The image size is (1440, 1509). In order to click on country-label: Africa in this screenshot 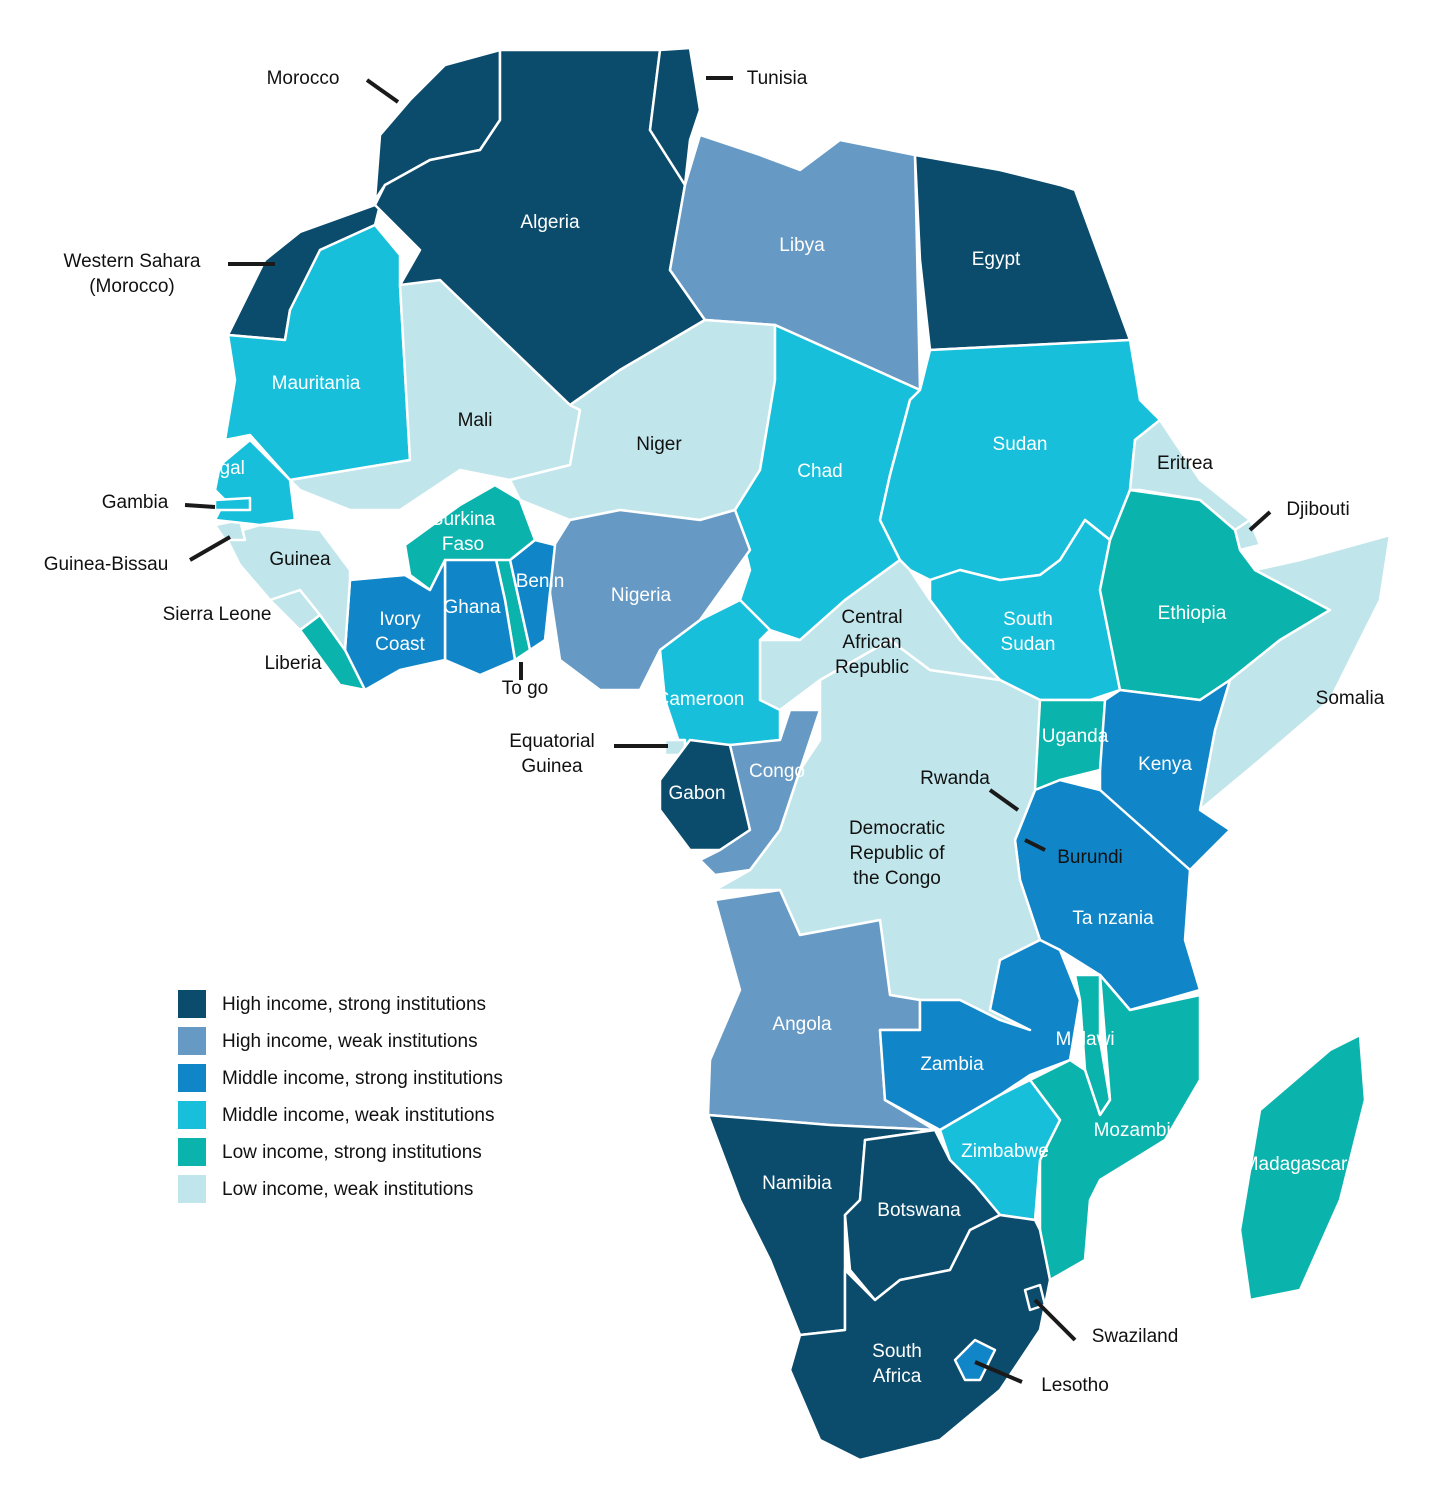, I will do `click(897, 1376)`.